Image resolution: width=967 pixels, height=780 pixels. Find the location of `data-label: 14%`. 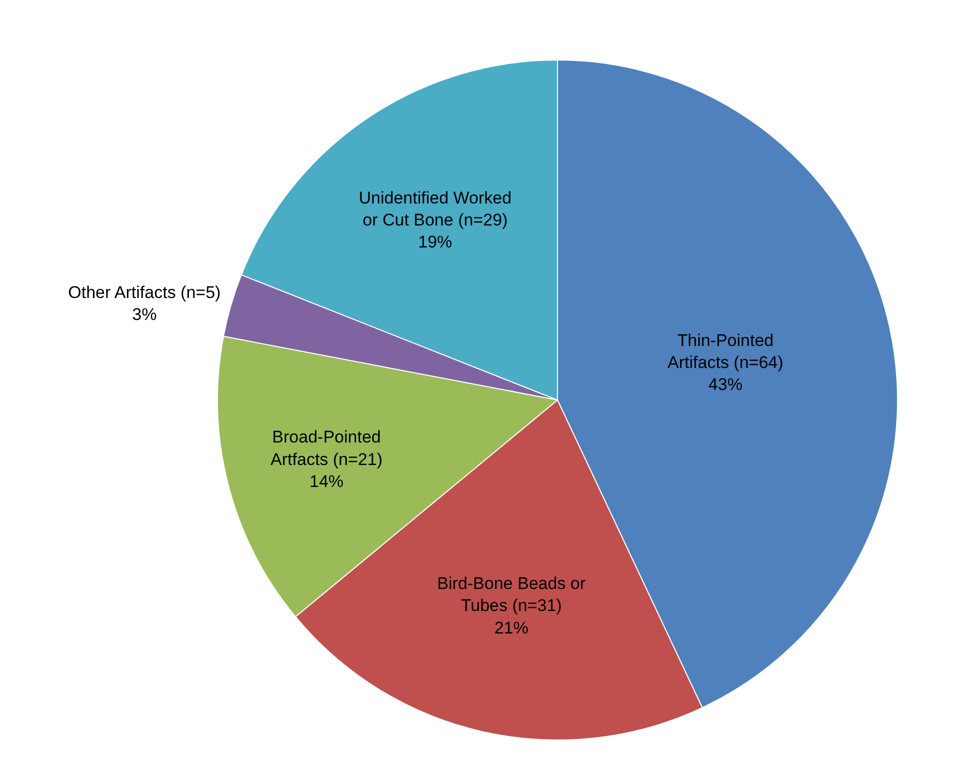

data-label: 14% is located at coordinates (327, 481).